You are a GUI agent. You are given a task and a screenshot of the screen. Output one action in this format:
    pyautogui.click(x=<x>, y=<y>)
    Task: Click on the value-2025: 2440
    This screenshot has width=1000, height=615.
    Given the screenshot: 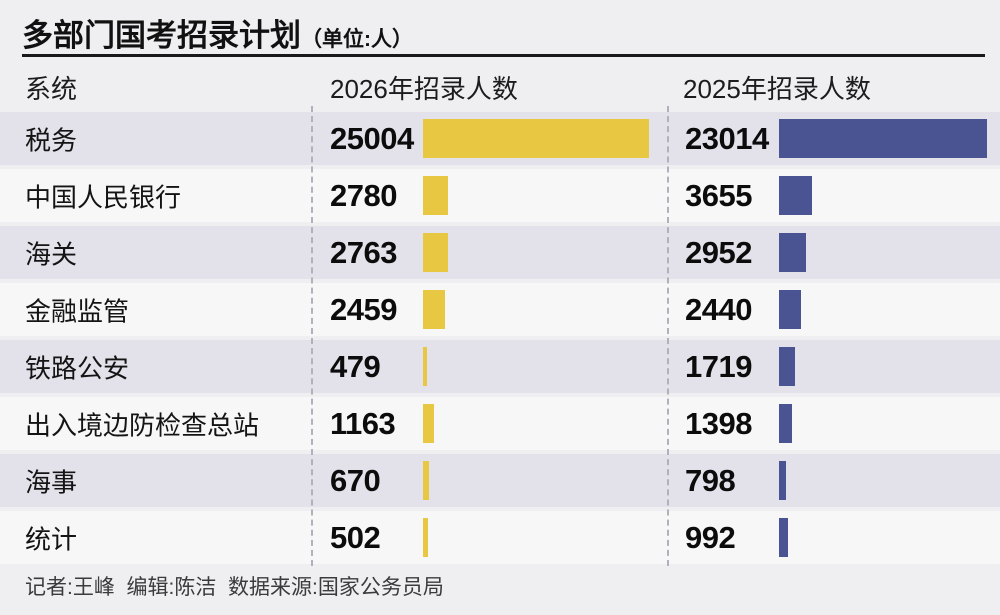 What is the action you would take?
    pyautogui.click(x=718, y=309)
    